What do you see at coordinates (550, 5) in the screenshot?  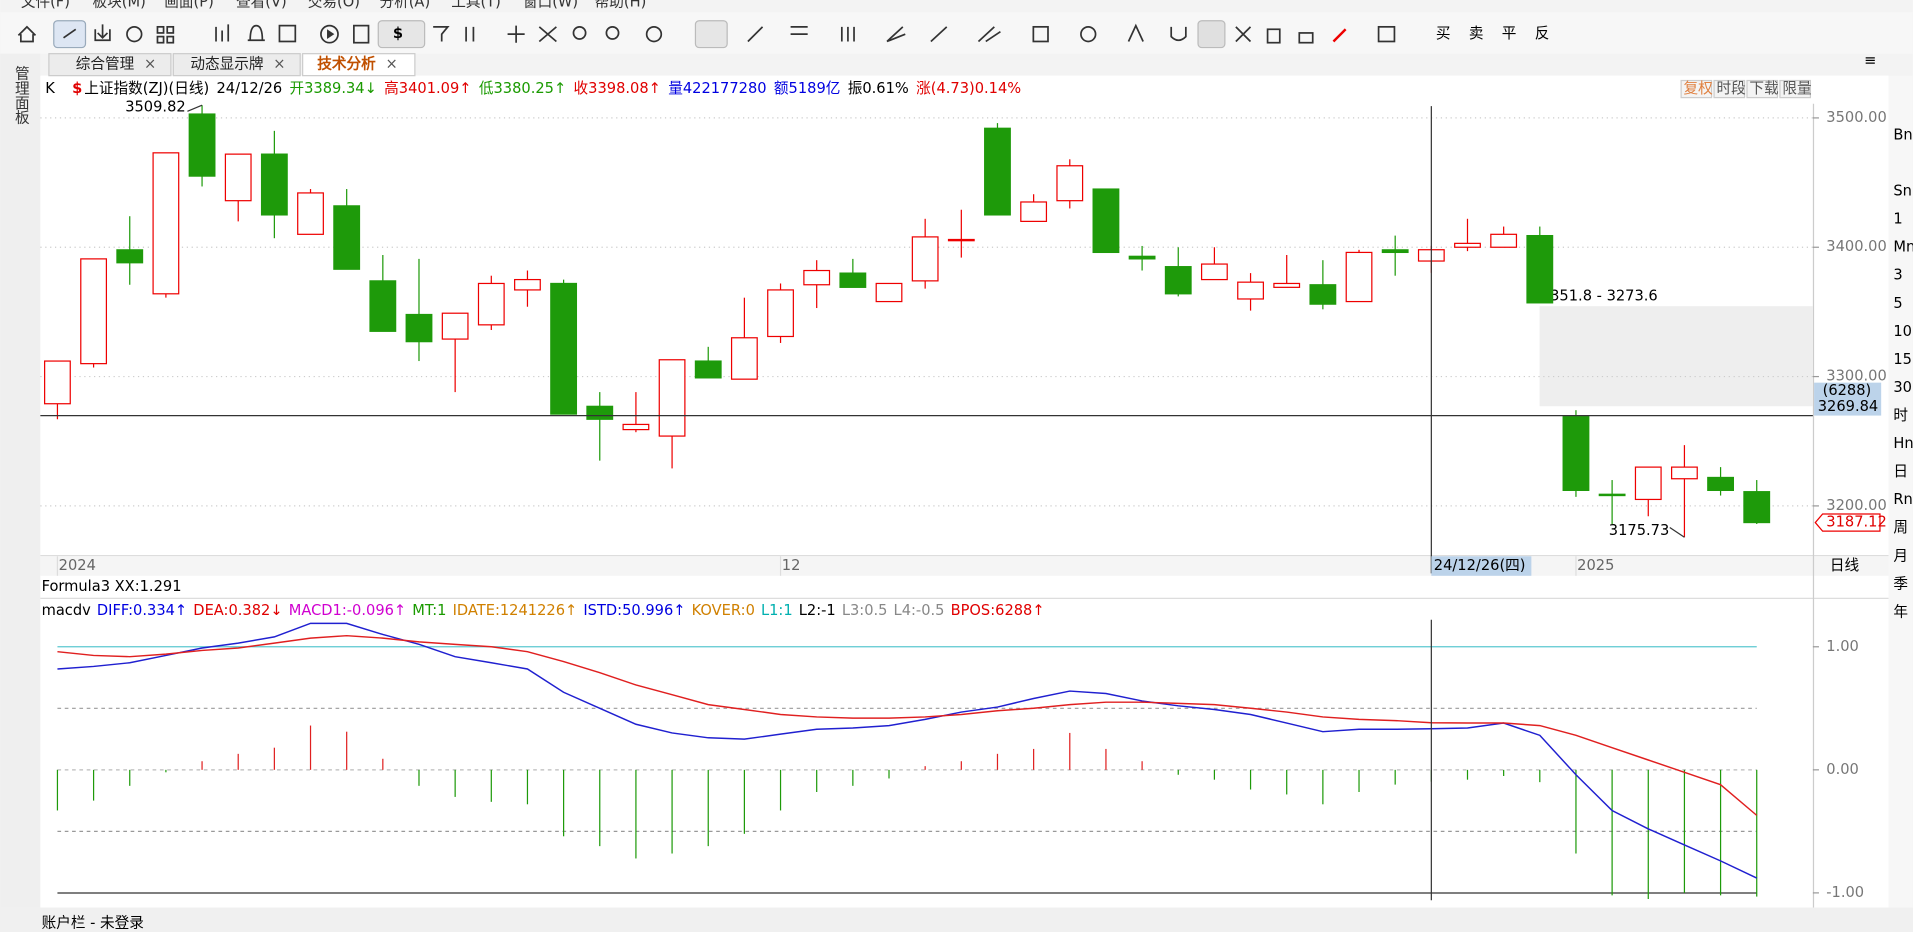 I see `menu-item: 窗口(W)` at bounding box center [550, 5].